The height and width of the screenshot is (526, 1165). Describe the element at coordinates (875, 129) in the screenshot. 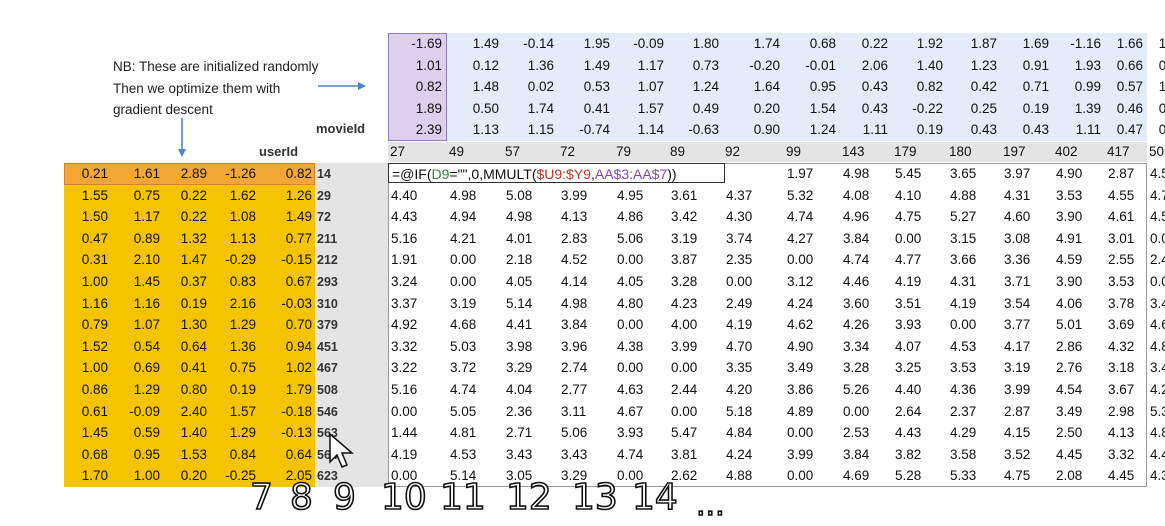

I see `movie-factor-cell: 1.11` at that location.